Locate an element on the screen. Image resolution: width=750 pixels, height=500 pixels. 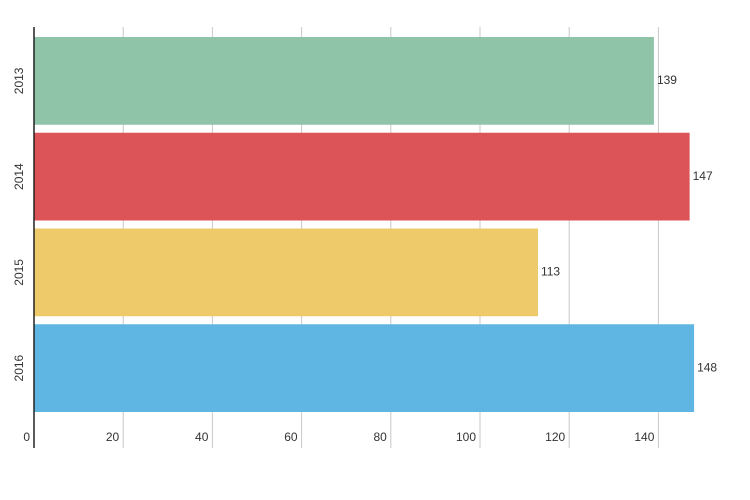
value-label: 113 is located at coordinates (550, 272).